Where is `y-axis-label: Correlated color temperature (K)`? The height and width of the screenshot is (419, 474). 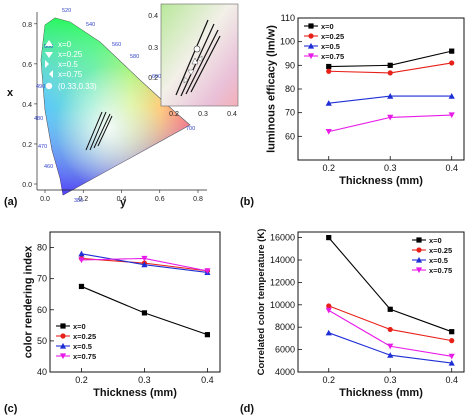
y-axis-label: Correlated color temperature (K) is located at coordinates (261, 302).